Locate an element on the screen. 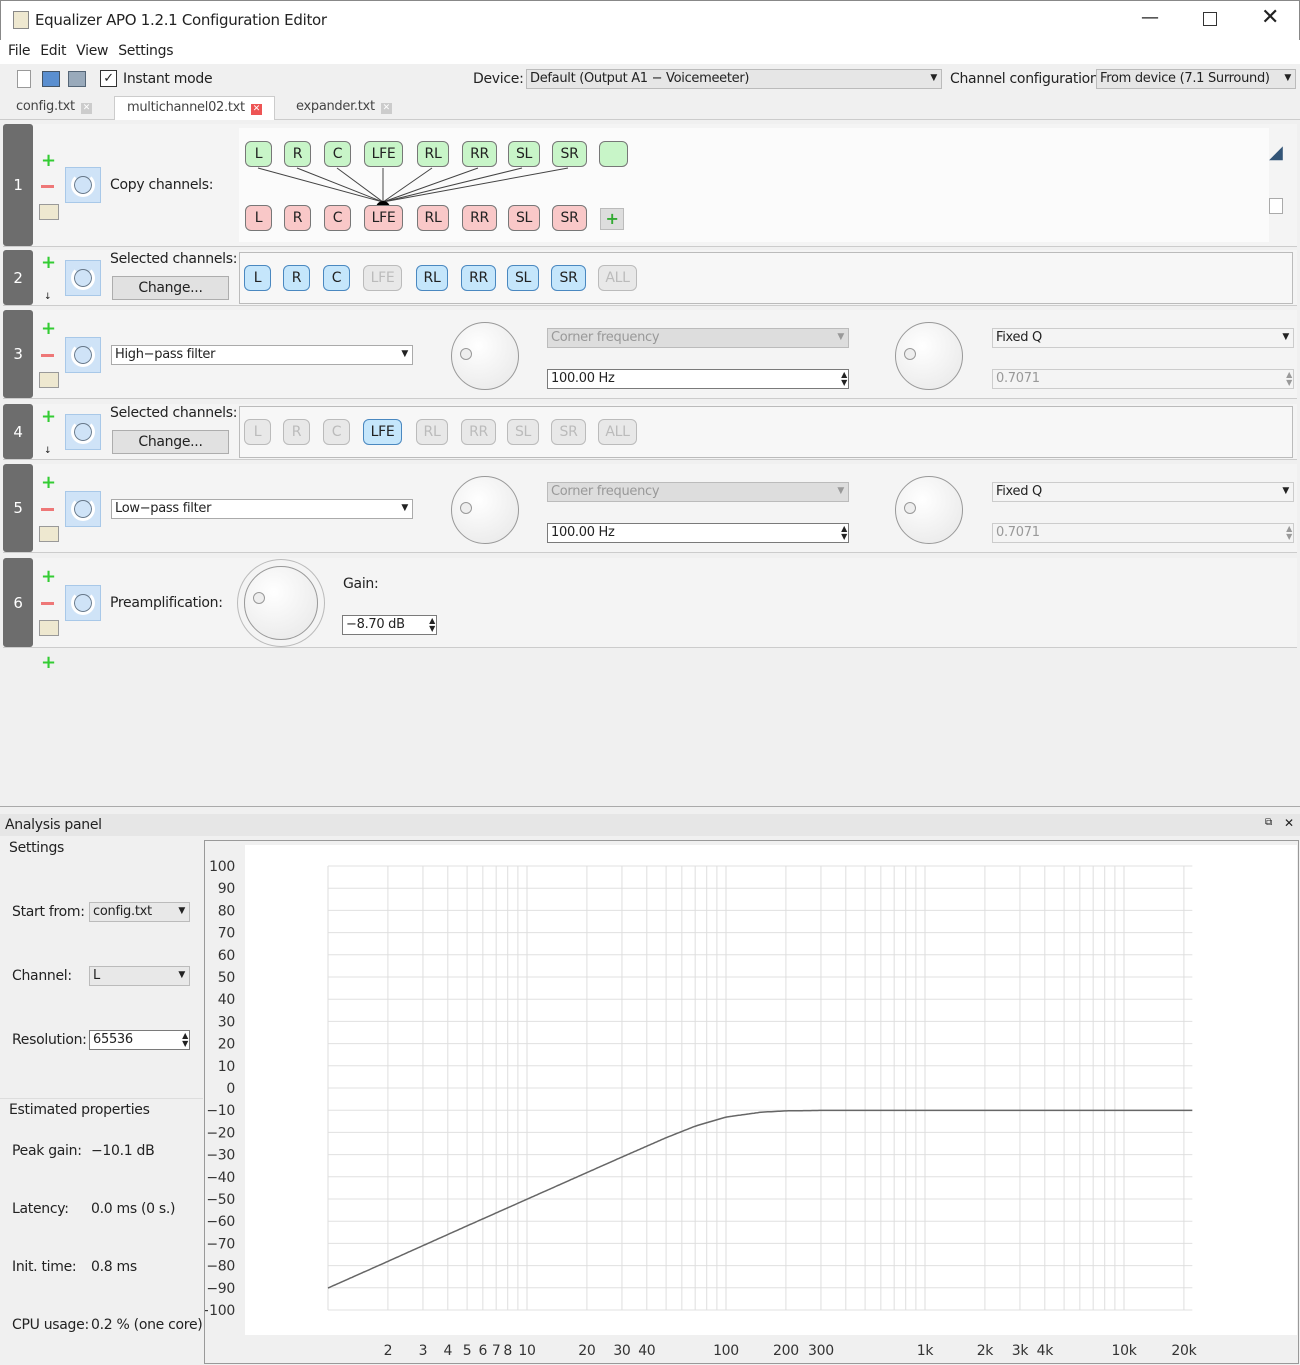 Image resolution: width=1300 pixels, height=1365 pixels. close-panel-icon: ✕ is located at coordinates (1289, 823).